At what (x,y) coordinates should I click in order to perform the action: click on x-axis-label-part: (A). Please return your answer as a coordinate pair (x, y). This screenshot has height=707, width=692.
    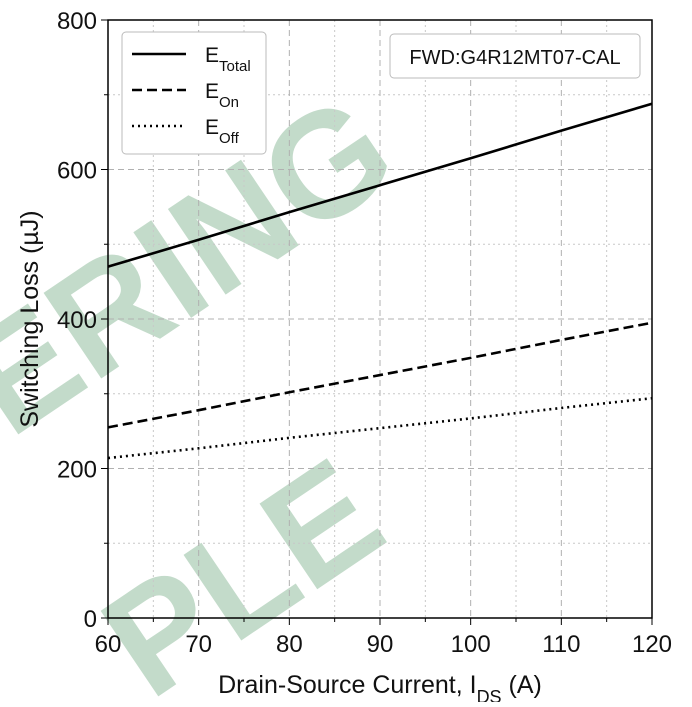
    Looking at the image, I should click on (522, 685).